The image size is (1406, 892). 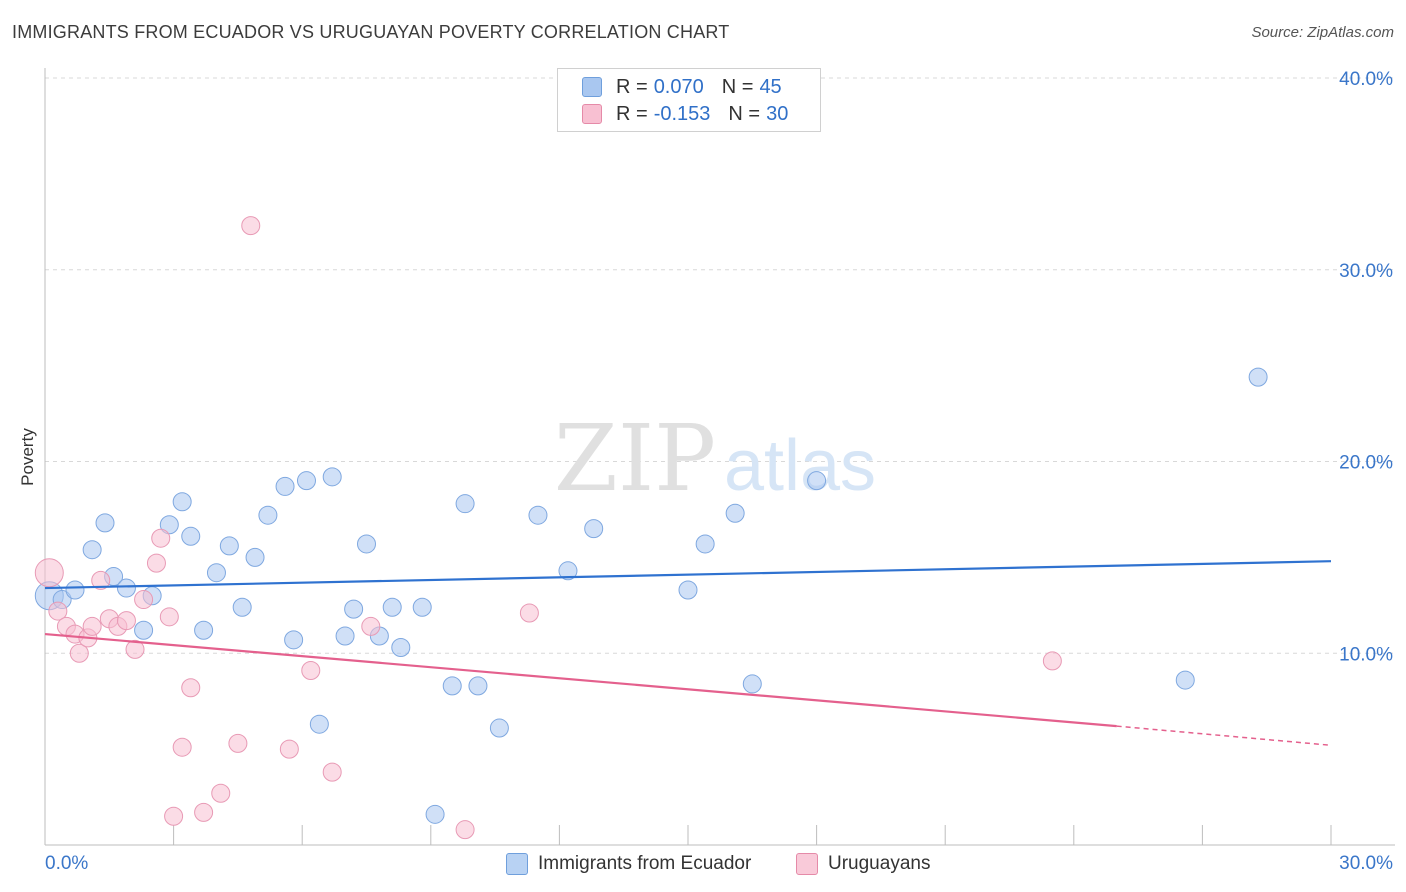 I want to click on y-tick-label: 10.0%, so click(x=1366, y=654).